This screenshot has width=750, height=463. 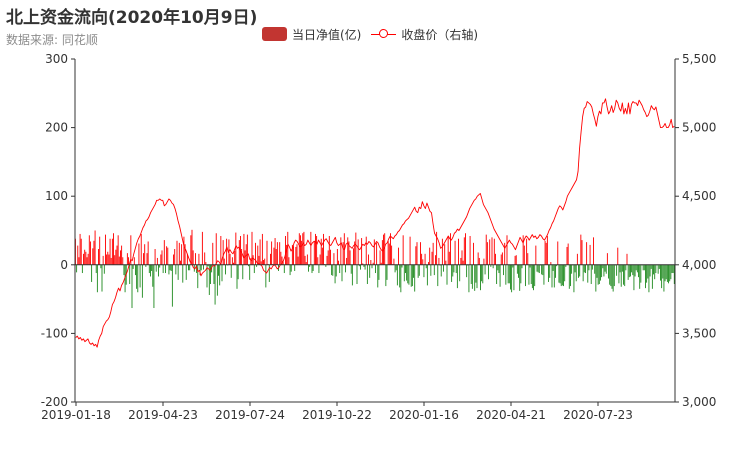 I want to click on legend: 当日净值(亿) 收盘价（右轴), so click(x=375, y=34).